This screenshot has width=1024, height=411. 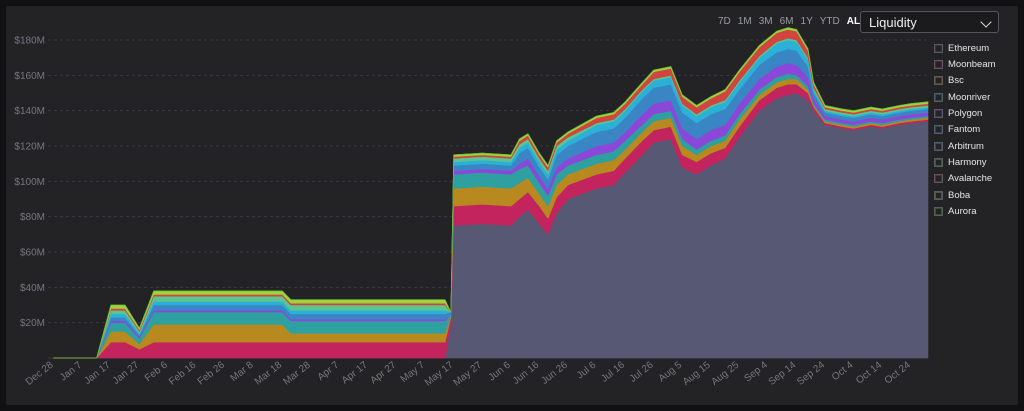 I want to click on y-tick-label: $180M, so click(x=29, y=41).